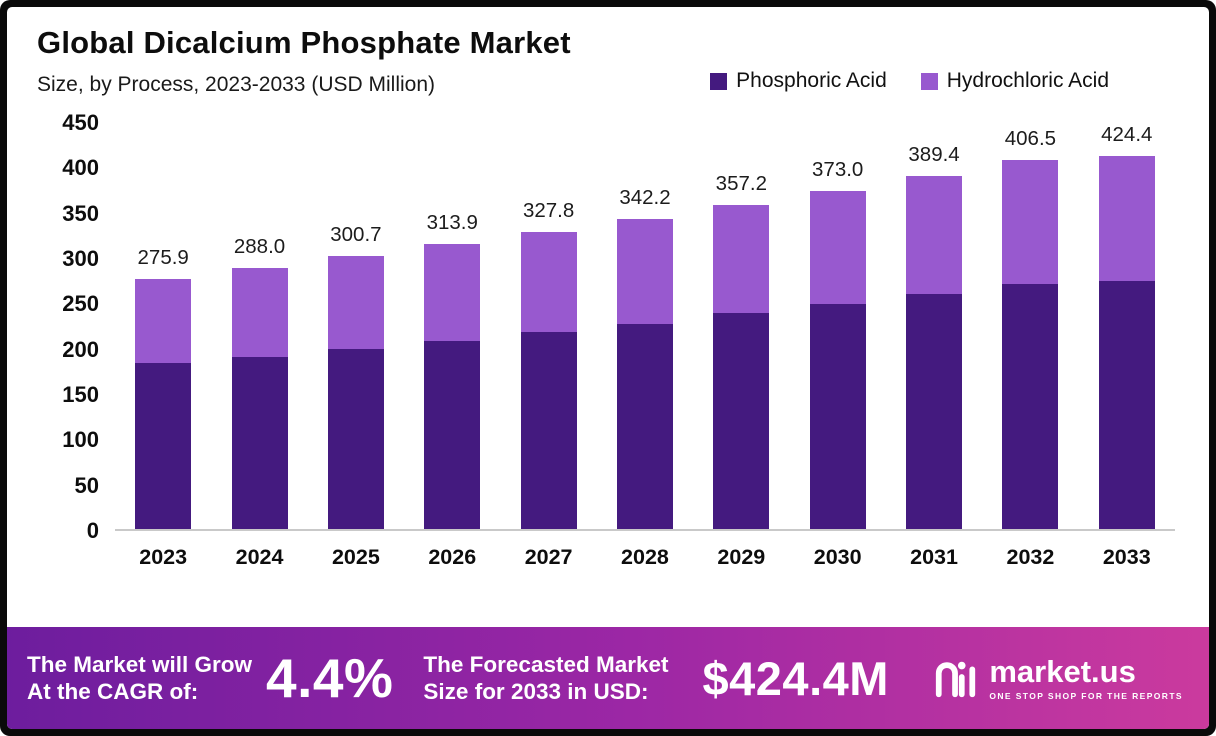  Describe the element at coordinates (330, 678) in the screenshot. I see `cagr-value: 4.4%` at that location.